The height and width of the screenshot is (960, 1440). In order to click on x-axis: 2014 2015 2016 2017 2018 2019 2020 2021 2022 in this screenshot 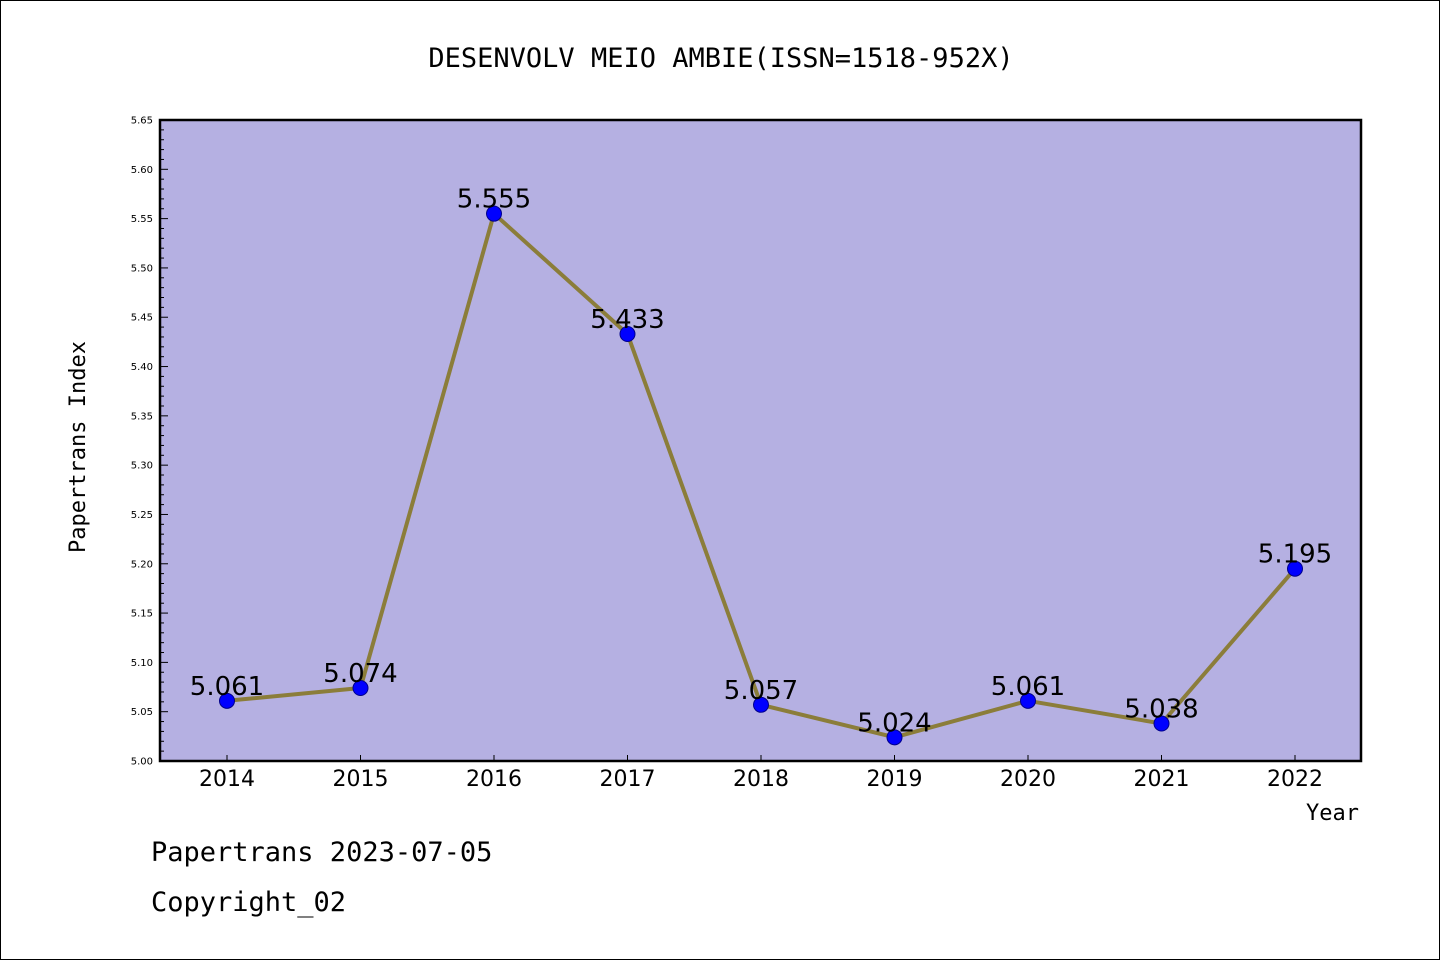, I will do `click(761, 773)`.